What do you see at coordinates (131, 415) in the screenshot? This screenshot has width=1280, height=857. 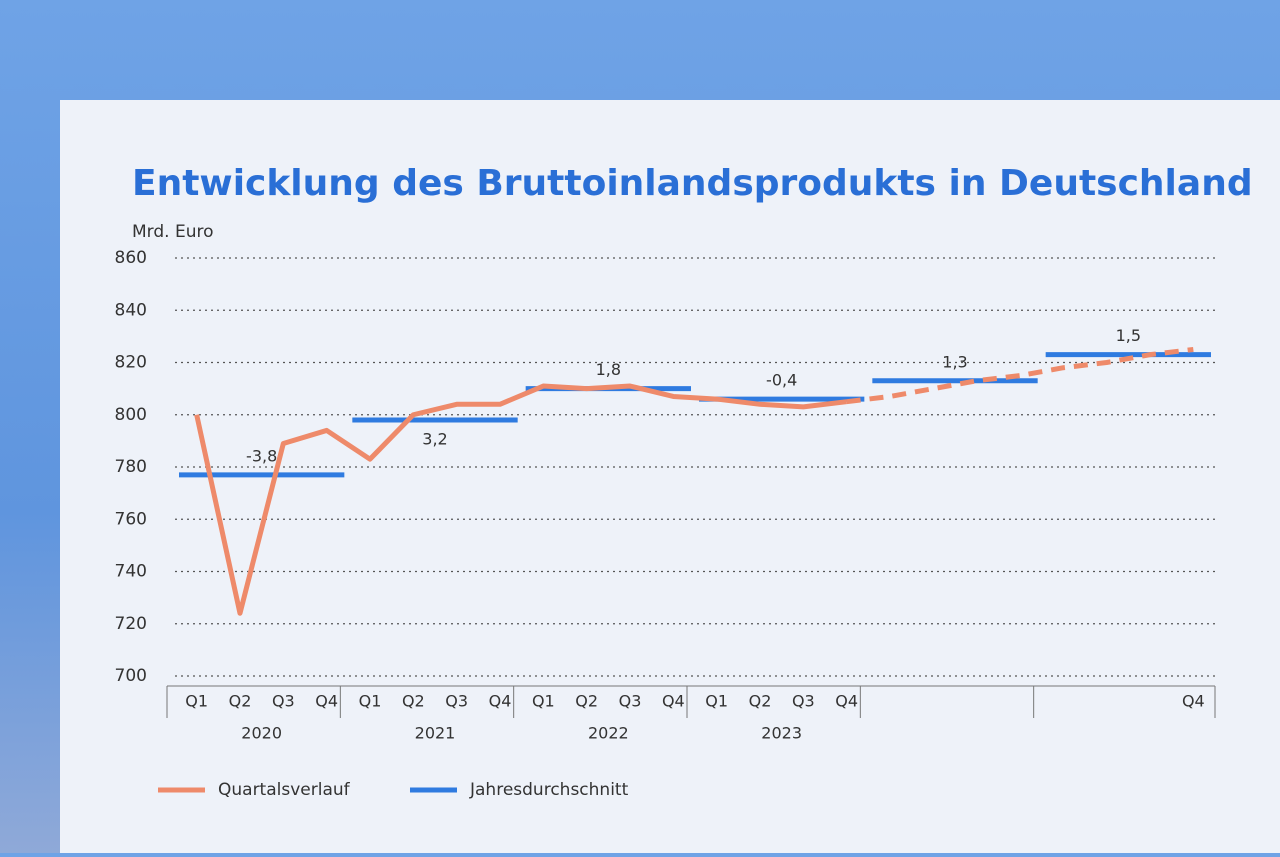 I see `y-tick-label: 800` at bounding box center [131, 415].